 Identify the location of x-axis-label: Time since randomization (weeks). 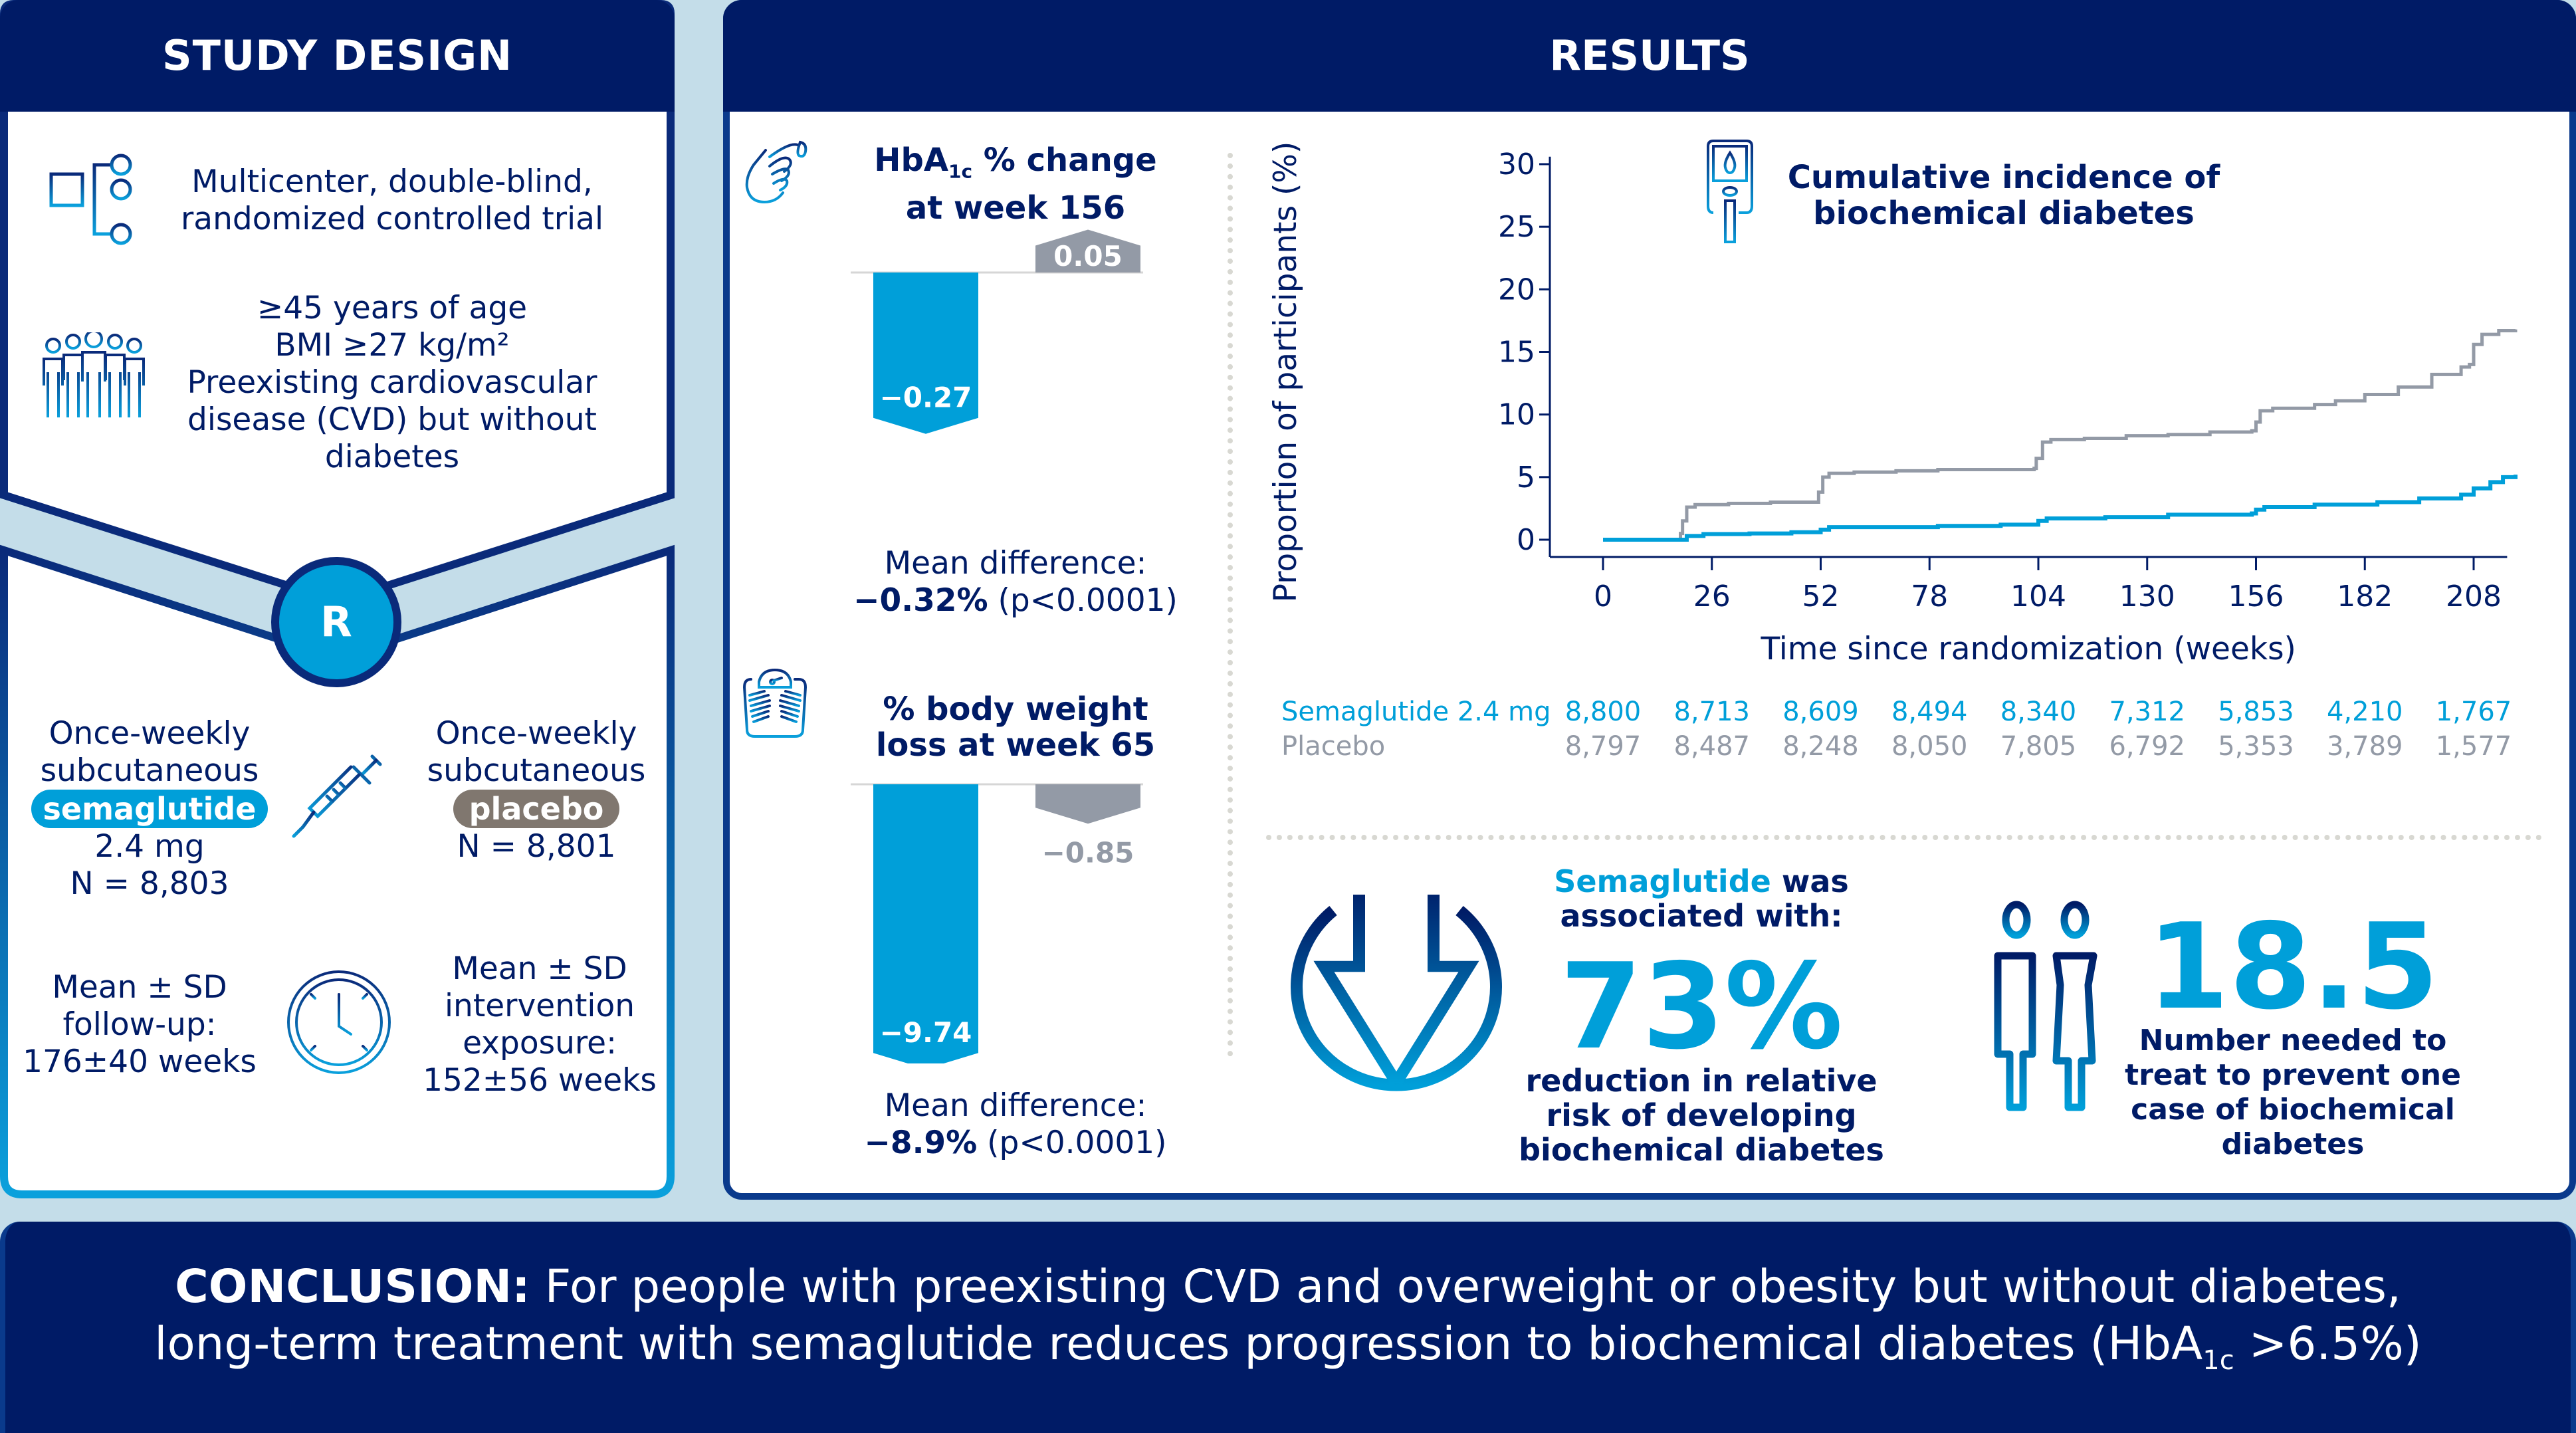
(2028, 649).